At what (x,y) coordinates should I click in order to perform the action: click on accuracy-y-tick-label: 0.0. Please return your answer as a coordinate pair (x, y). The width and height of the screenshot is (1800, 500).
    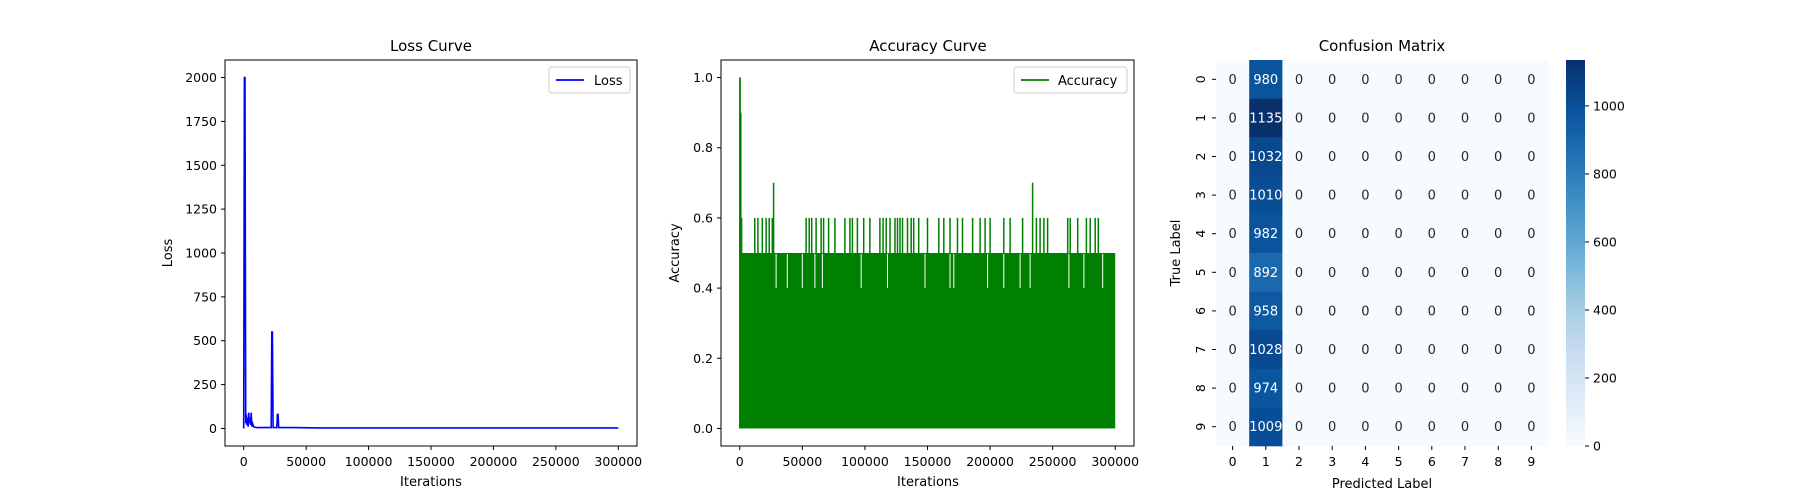
    Looking at the image, I should click on (703, 428).